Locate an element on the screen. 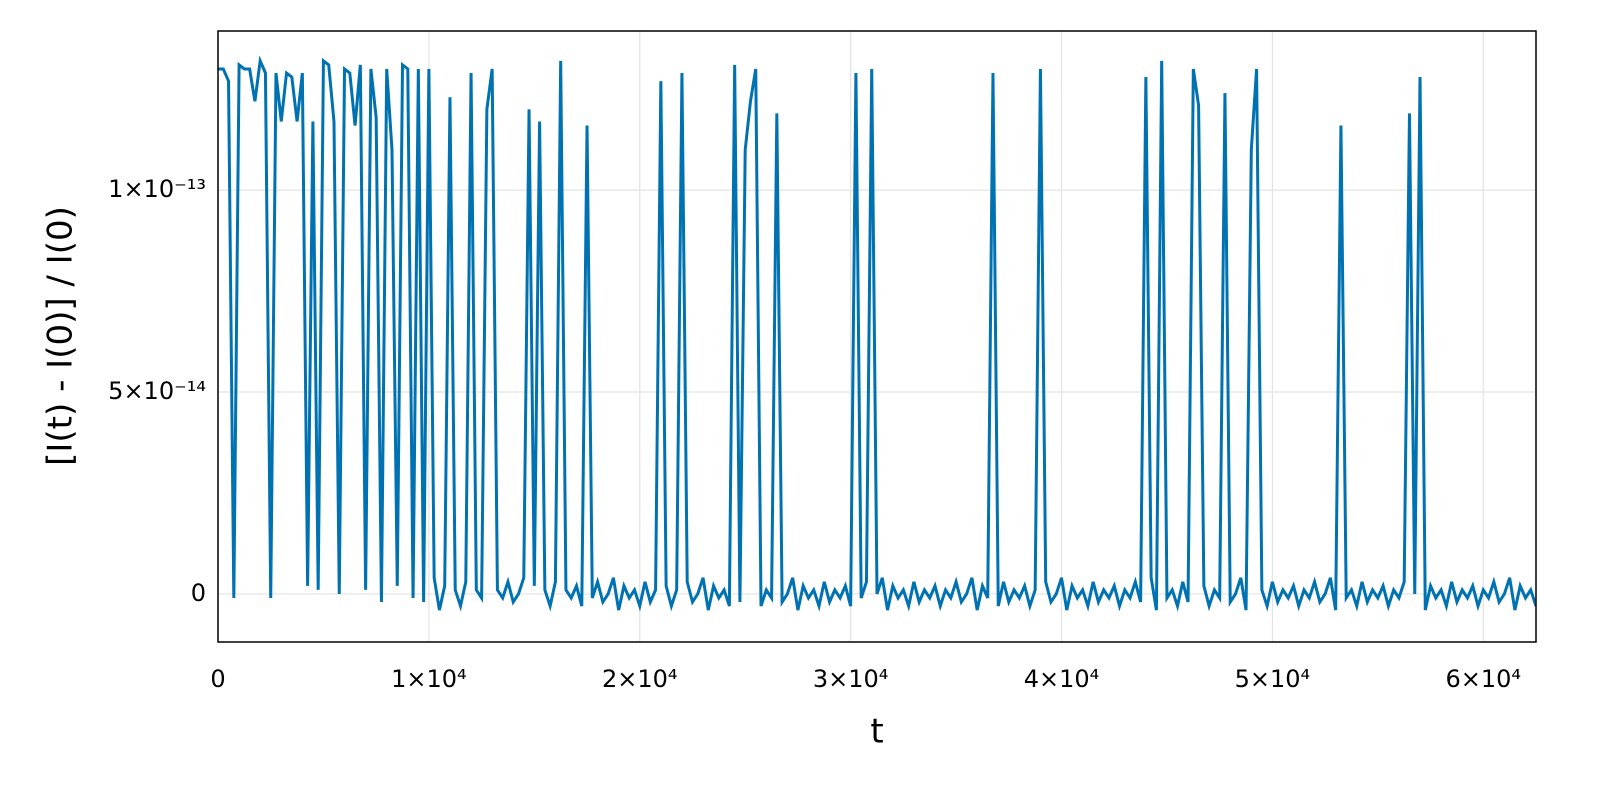  x-tick-label: 6×10⁴ is located at coordinates (1484, 679).